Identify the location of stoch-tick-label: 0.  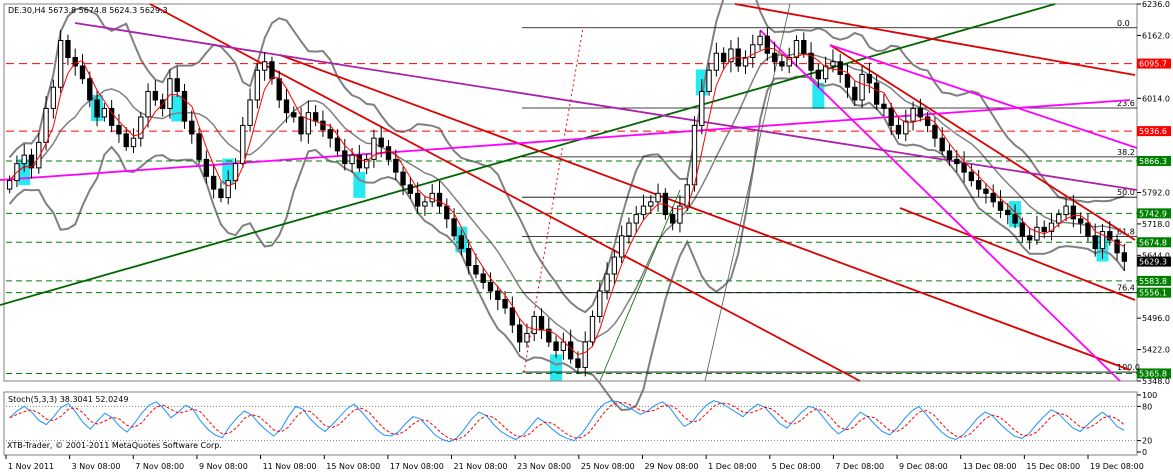
(1144, 452).